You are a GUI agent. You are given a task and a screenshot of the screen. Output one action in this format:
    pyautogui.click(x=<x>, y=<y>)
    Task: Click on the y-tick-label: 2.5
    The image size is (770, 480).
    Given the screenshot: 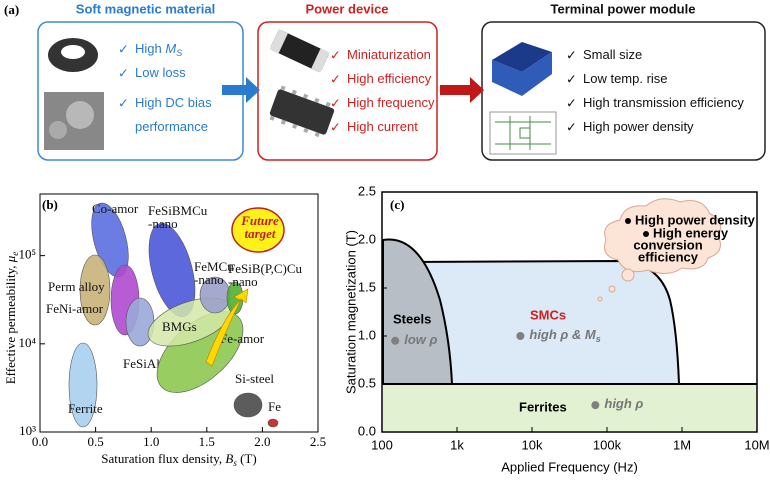 What is the action you would take?
    pyautogui.click(x=367, y=190)
    